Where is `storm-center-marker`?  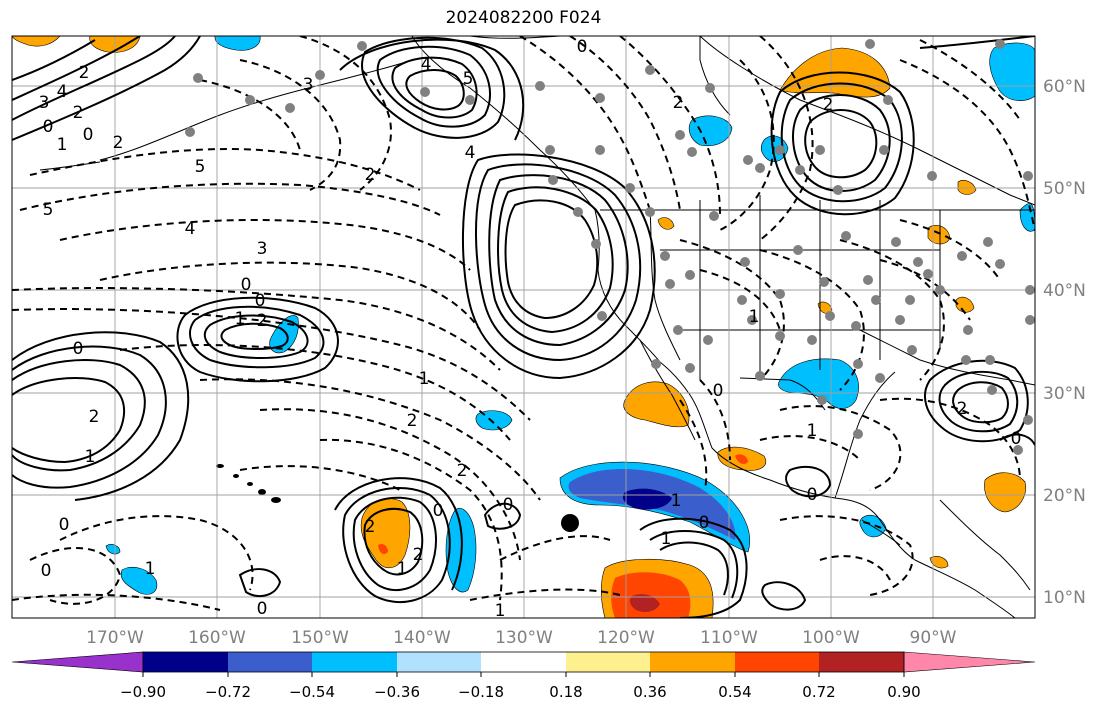
storm-center-marker is located at coordinates (570, 523).